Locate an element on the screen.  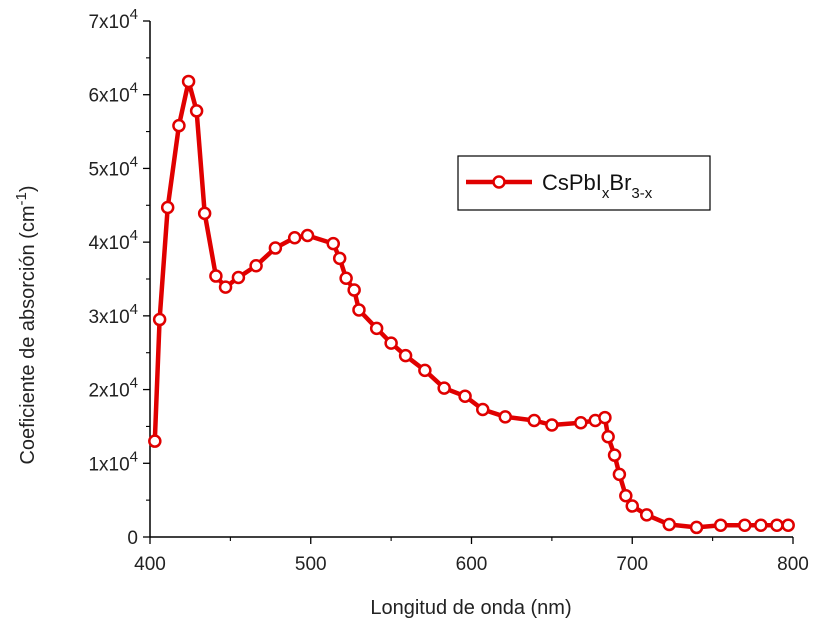
x-tick-label: 700 is located at coordinates (632, 564).